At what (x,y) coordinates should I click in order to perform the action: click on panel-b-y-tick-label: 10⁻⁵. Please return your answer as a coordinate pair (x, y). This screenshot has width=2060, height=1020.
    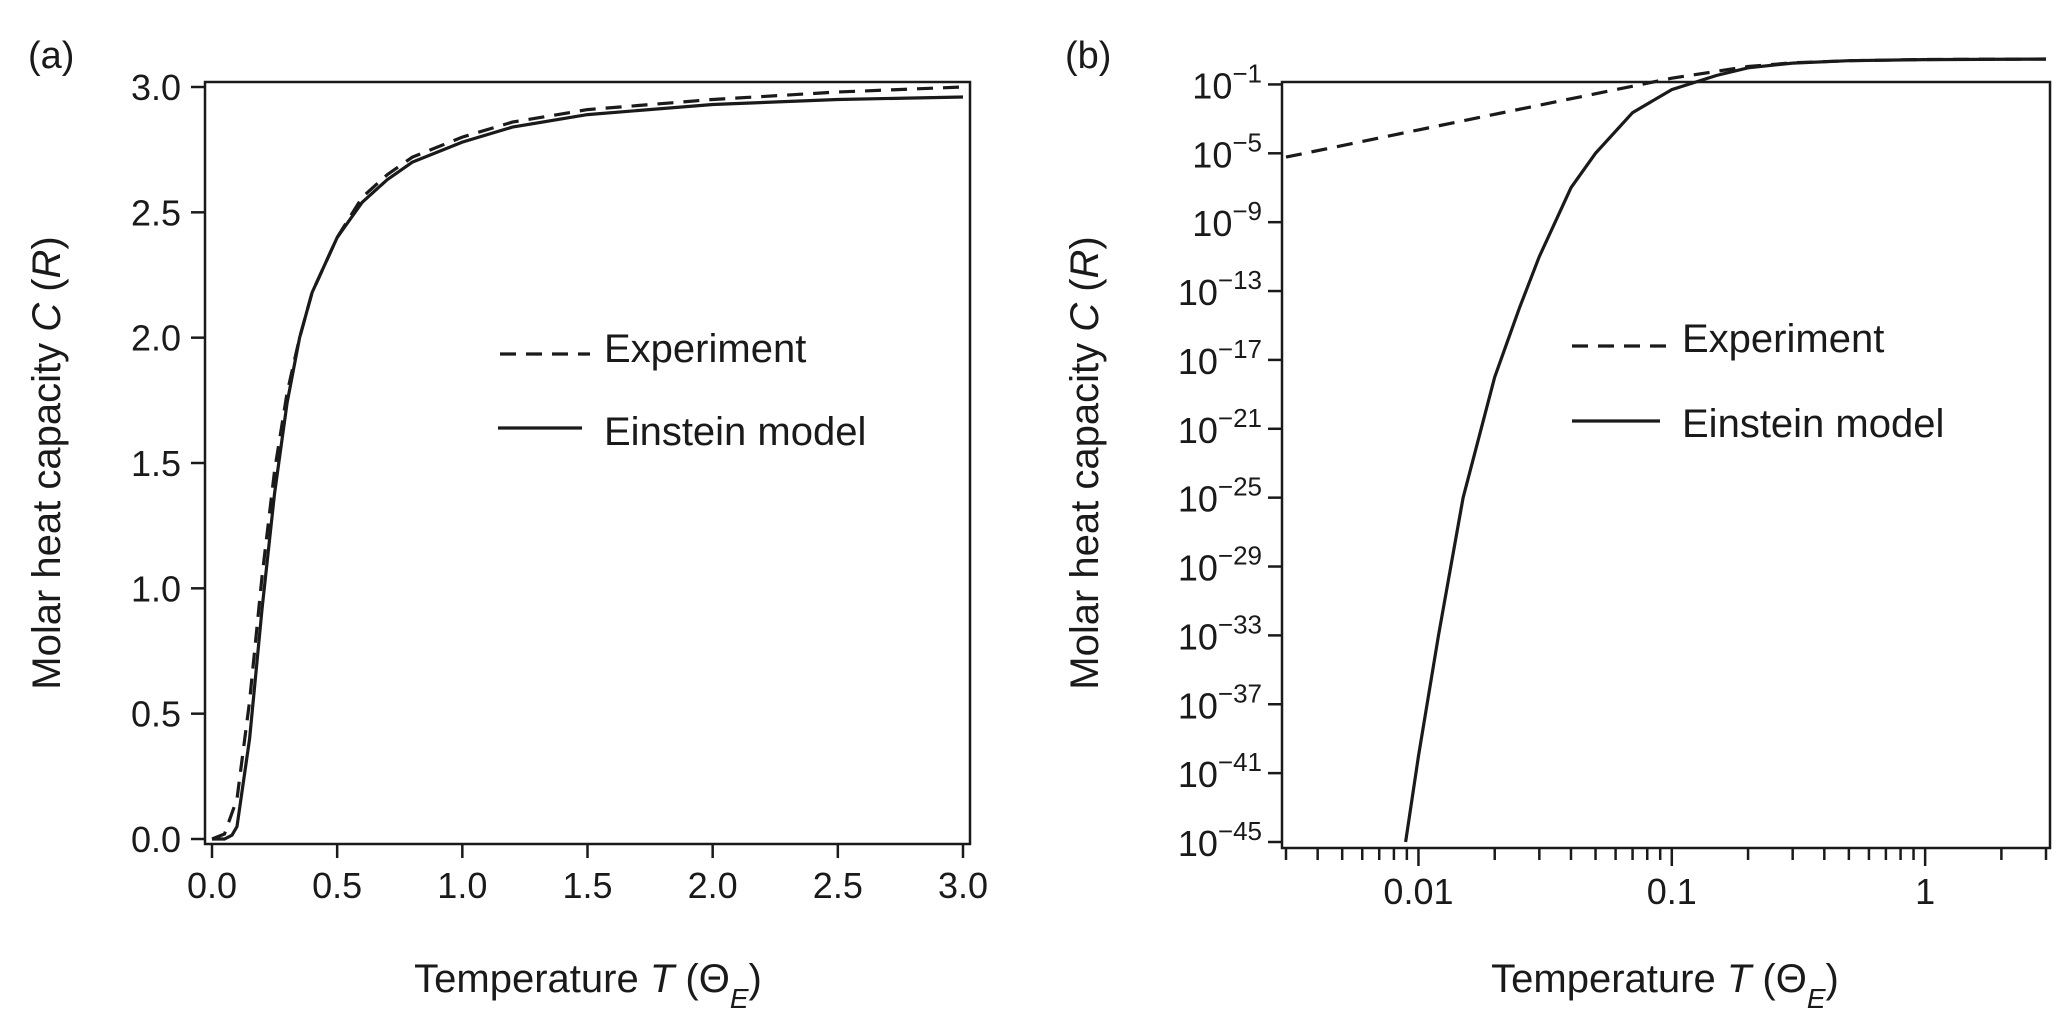
    Looking at the image, I should click on (1227, 151).